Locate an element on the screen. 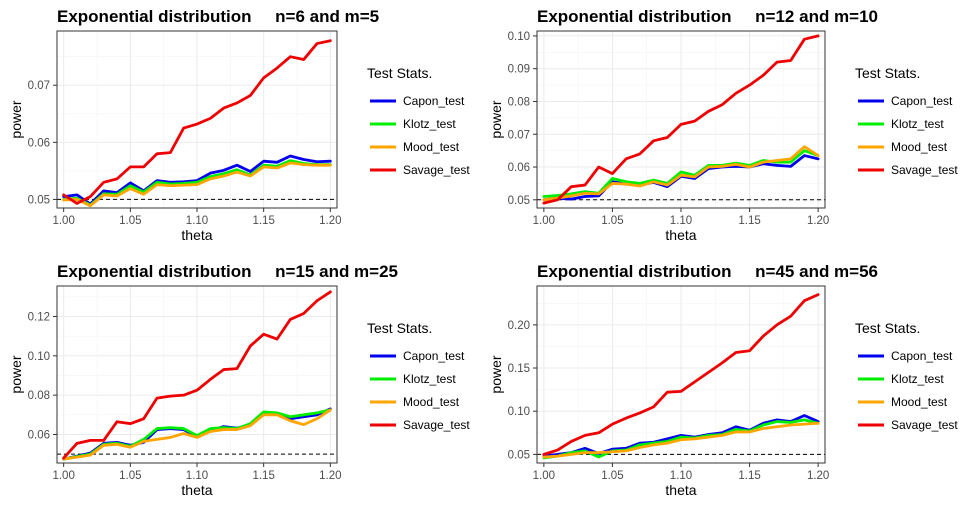 This screenshot has height=510, width=960. y-tick-label: 0.15 is located at coordinates (519, 369).